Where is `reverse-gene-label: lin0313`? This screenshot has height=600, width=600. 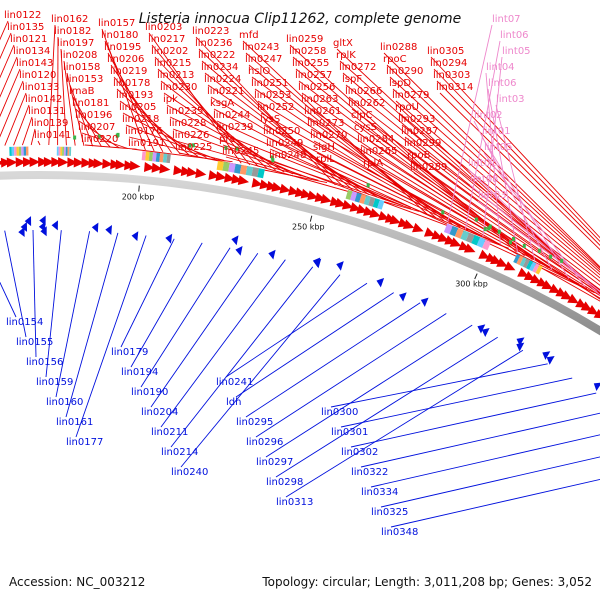
reverse-gene-label: lin0313 is located at coordinates (294, 502).